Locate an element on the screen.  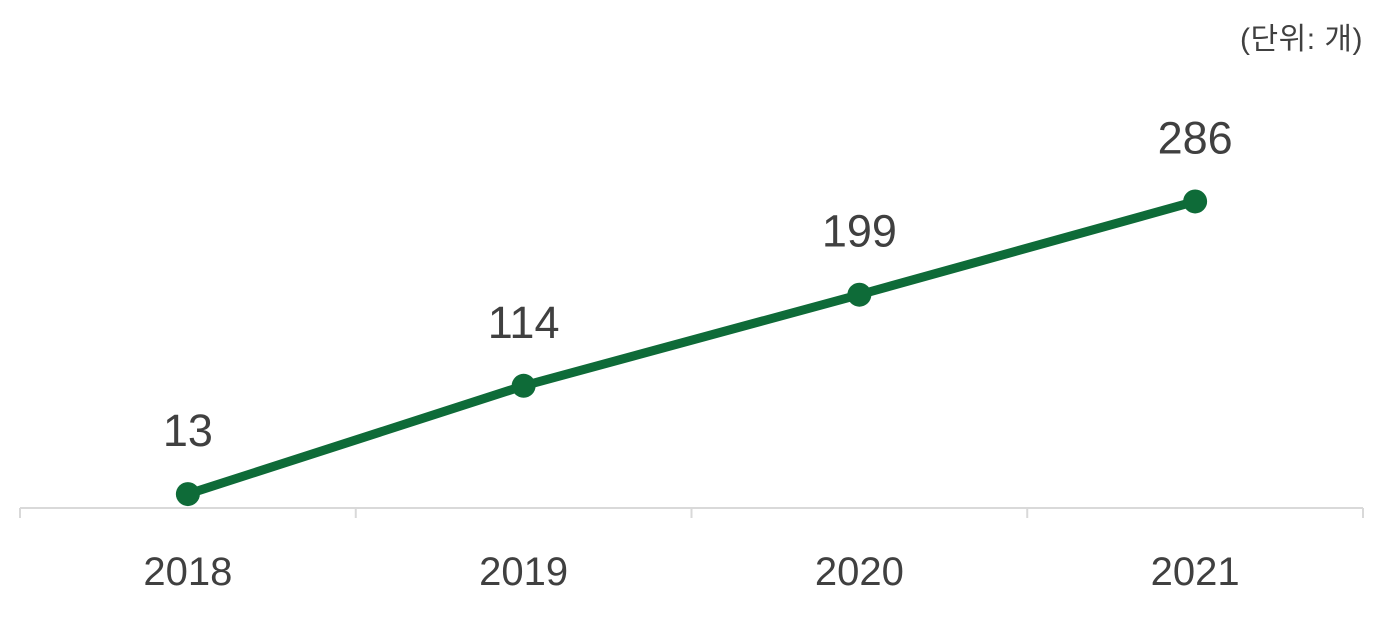
x-axis-category-label: 2020 is located at coordinates (859, 572).